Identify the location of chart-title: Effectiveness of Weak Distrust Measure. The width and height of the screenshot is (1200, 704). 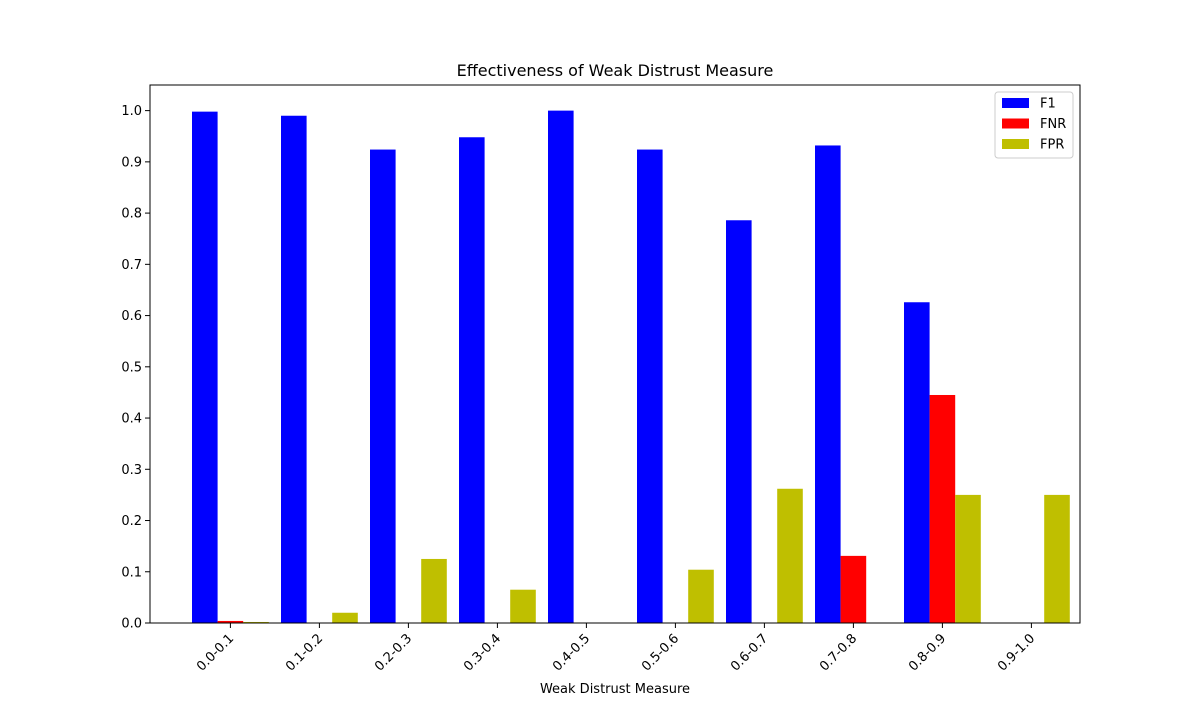
(615, 70).